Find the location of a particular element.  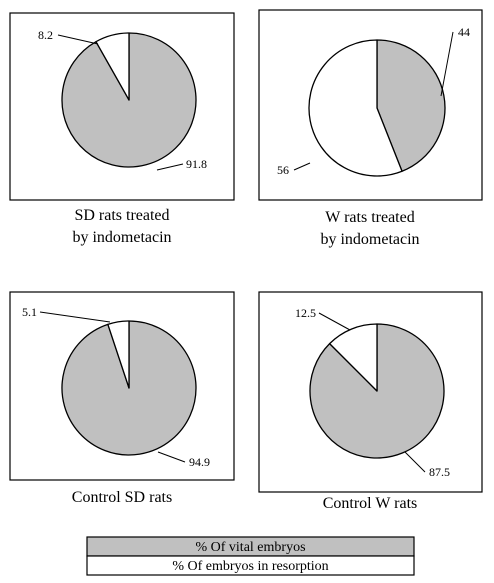

chart-caption: SD rats treated is located at coordinates (121, 215).